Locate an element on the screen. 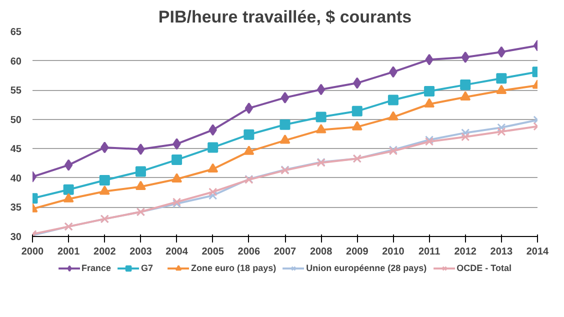 The height and width of the screenshot is (317, 564). x-tick-label: 2006 is located at coordinates (249, 252).